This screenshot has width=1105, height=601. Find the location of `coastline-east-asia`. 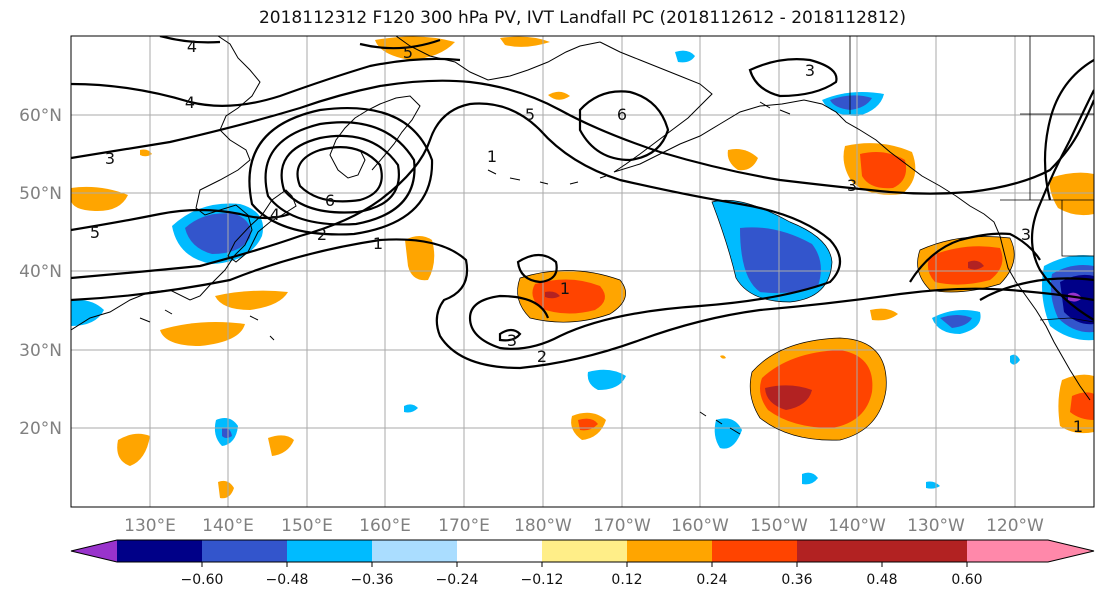

coastline-east-asia is located at coordinates (166, 183).